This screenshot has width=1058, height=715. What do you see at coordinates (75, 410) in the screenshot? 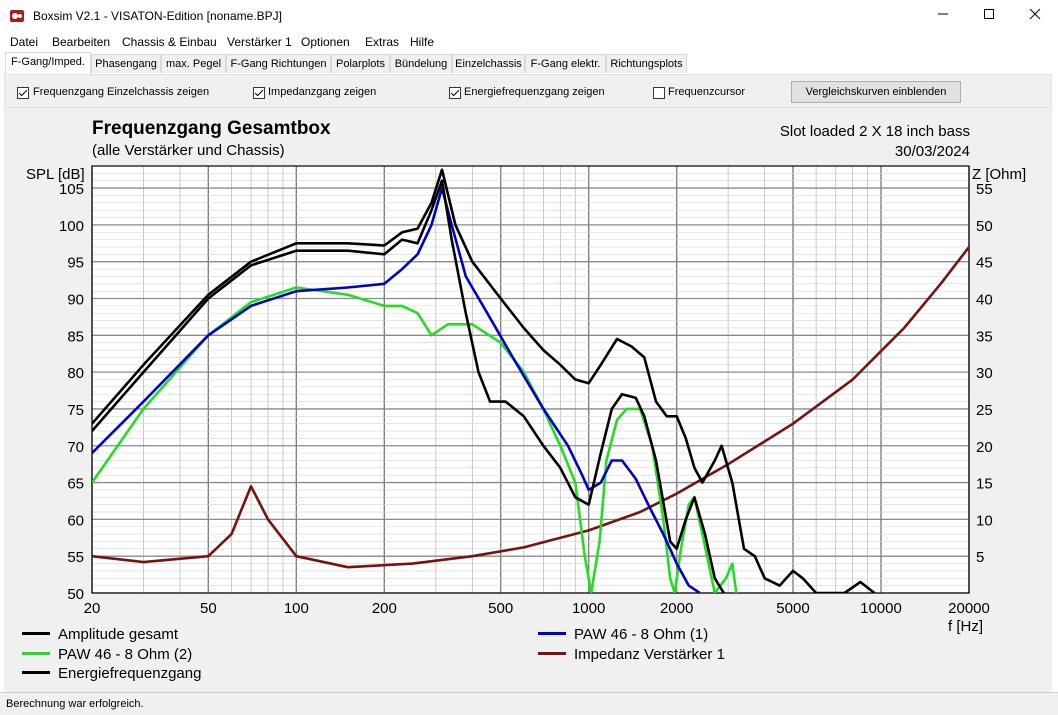
I see `y-left-tick-label: 75` at bounding box center [75, 410].